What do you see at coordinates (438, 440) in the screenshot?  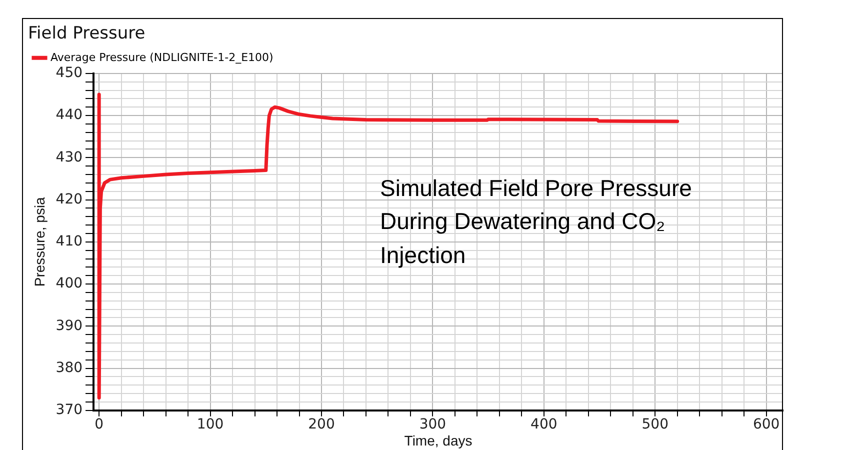 I see `x-axis-title: Time, days` at bounding box center [438, 440].